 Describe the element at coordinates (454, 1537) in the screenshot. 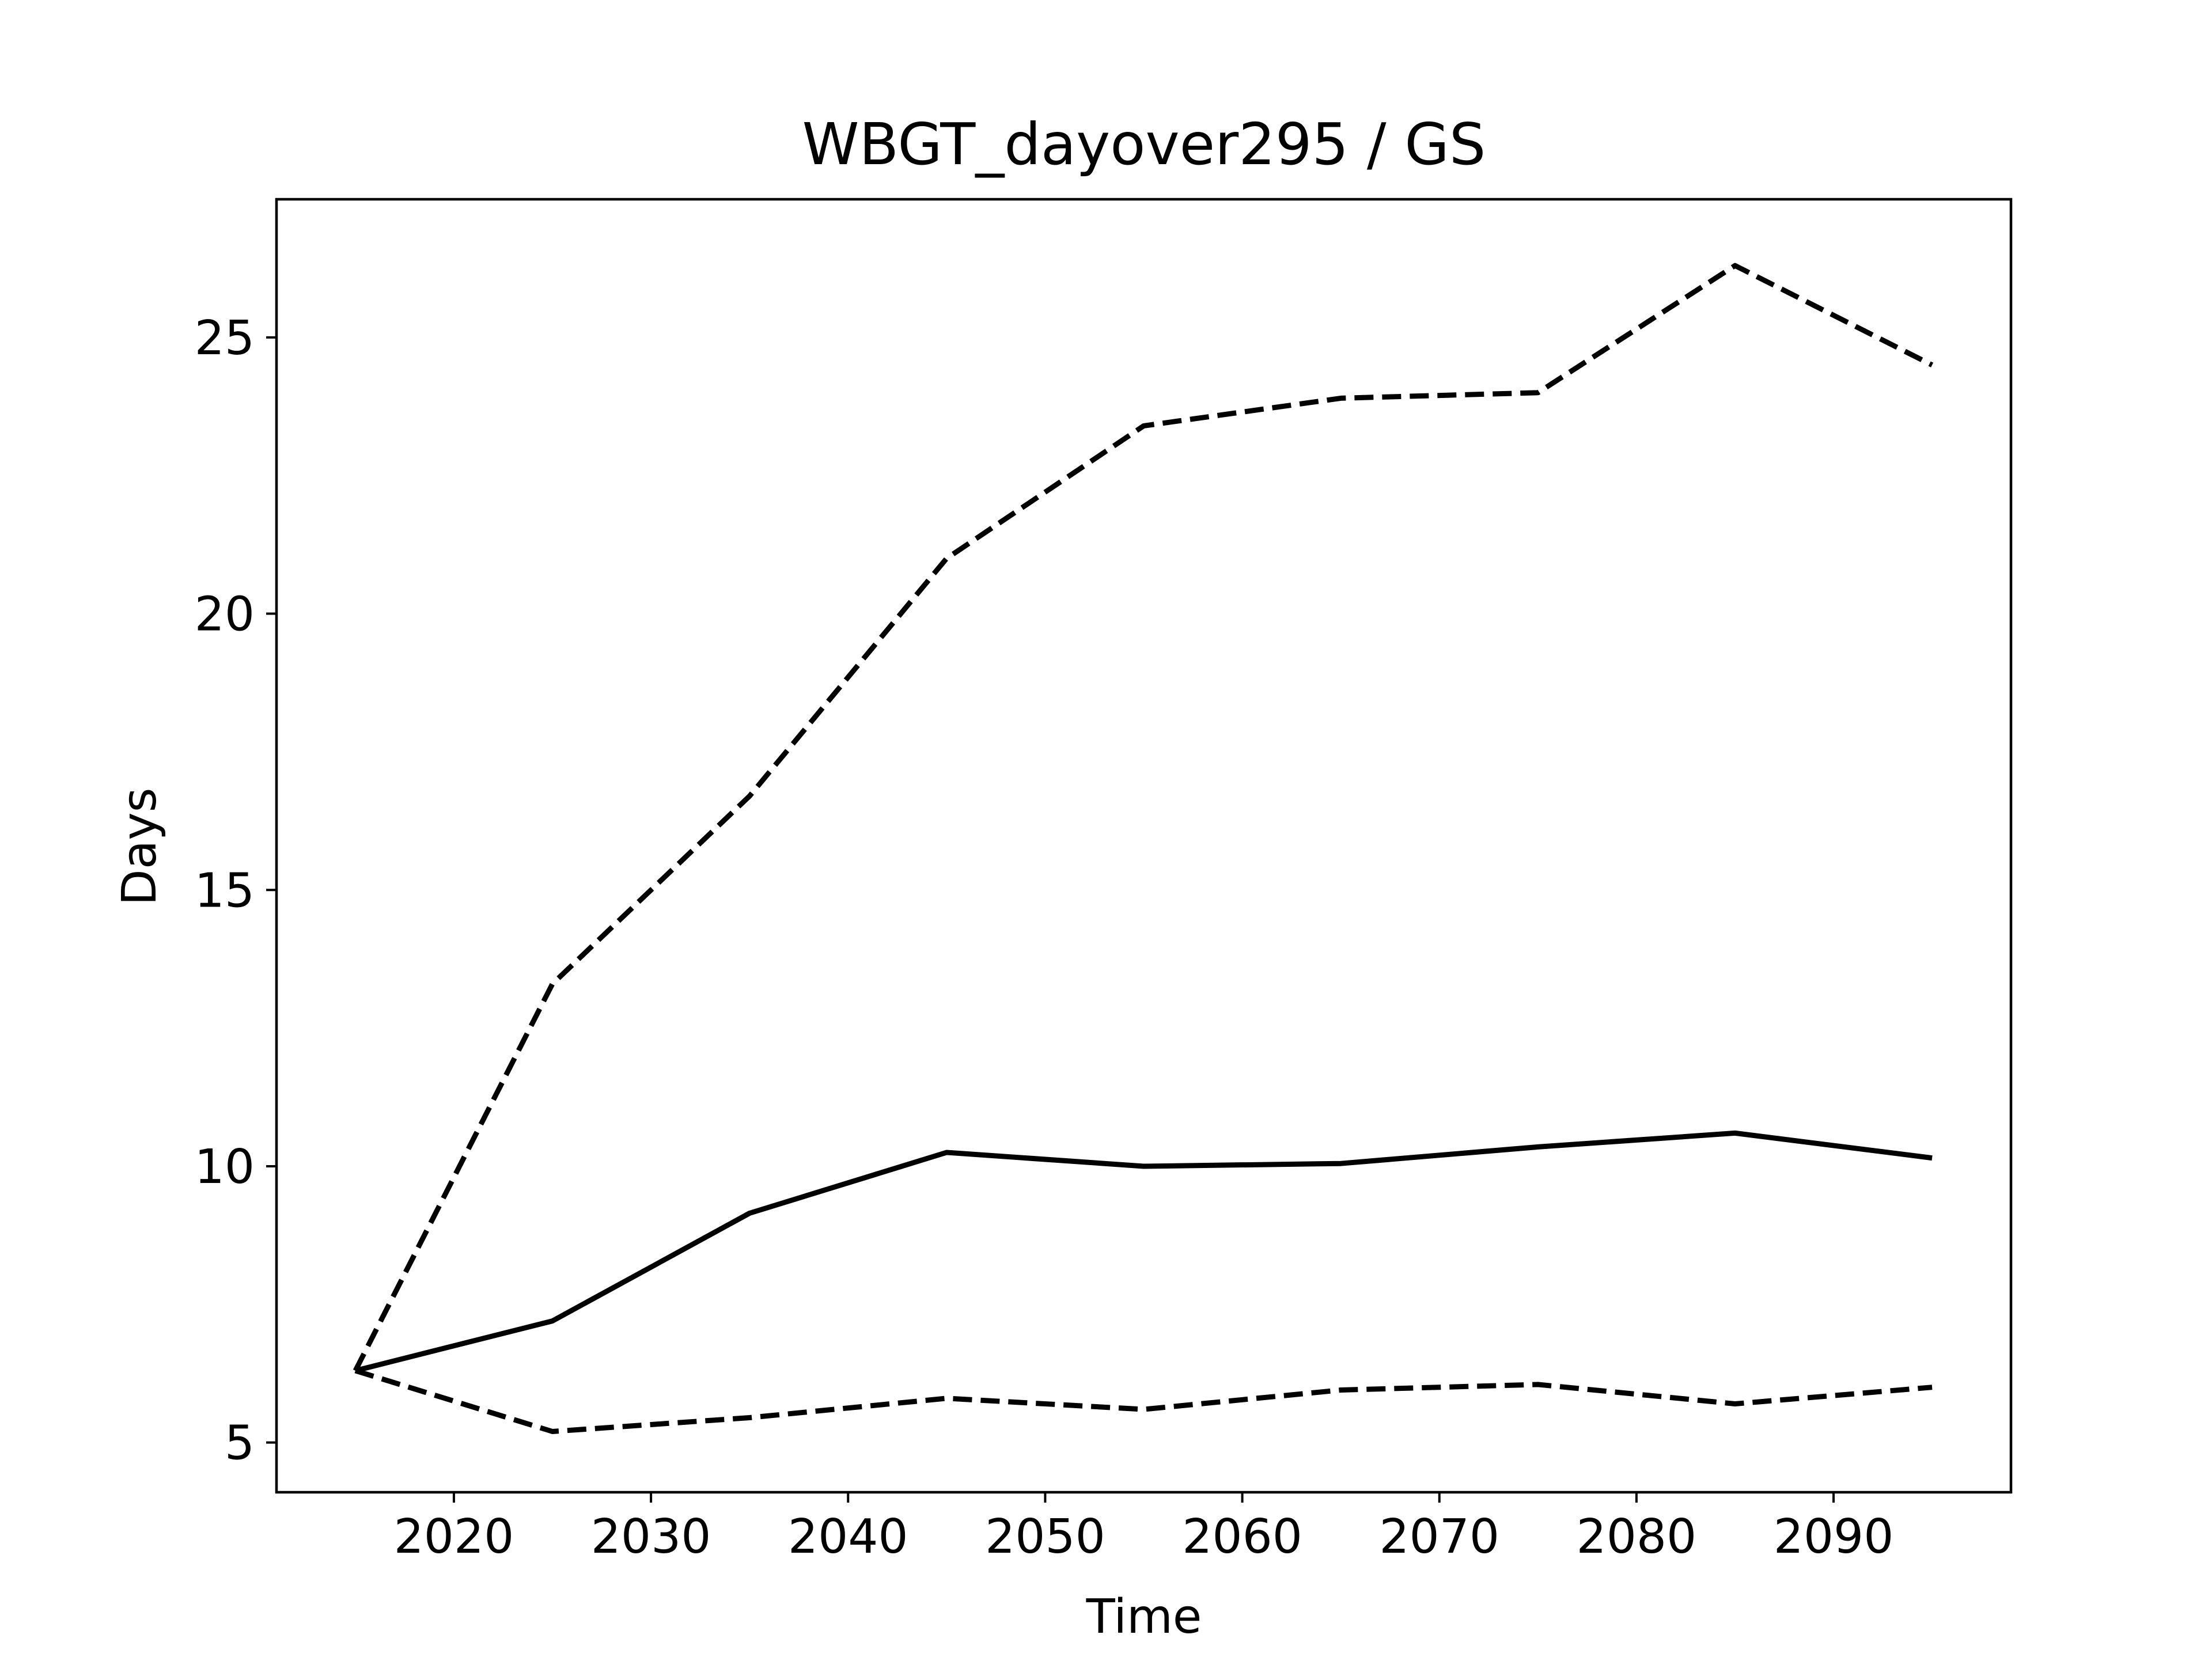

I see `x-tick-label: 2020` at that location.